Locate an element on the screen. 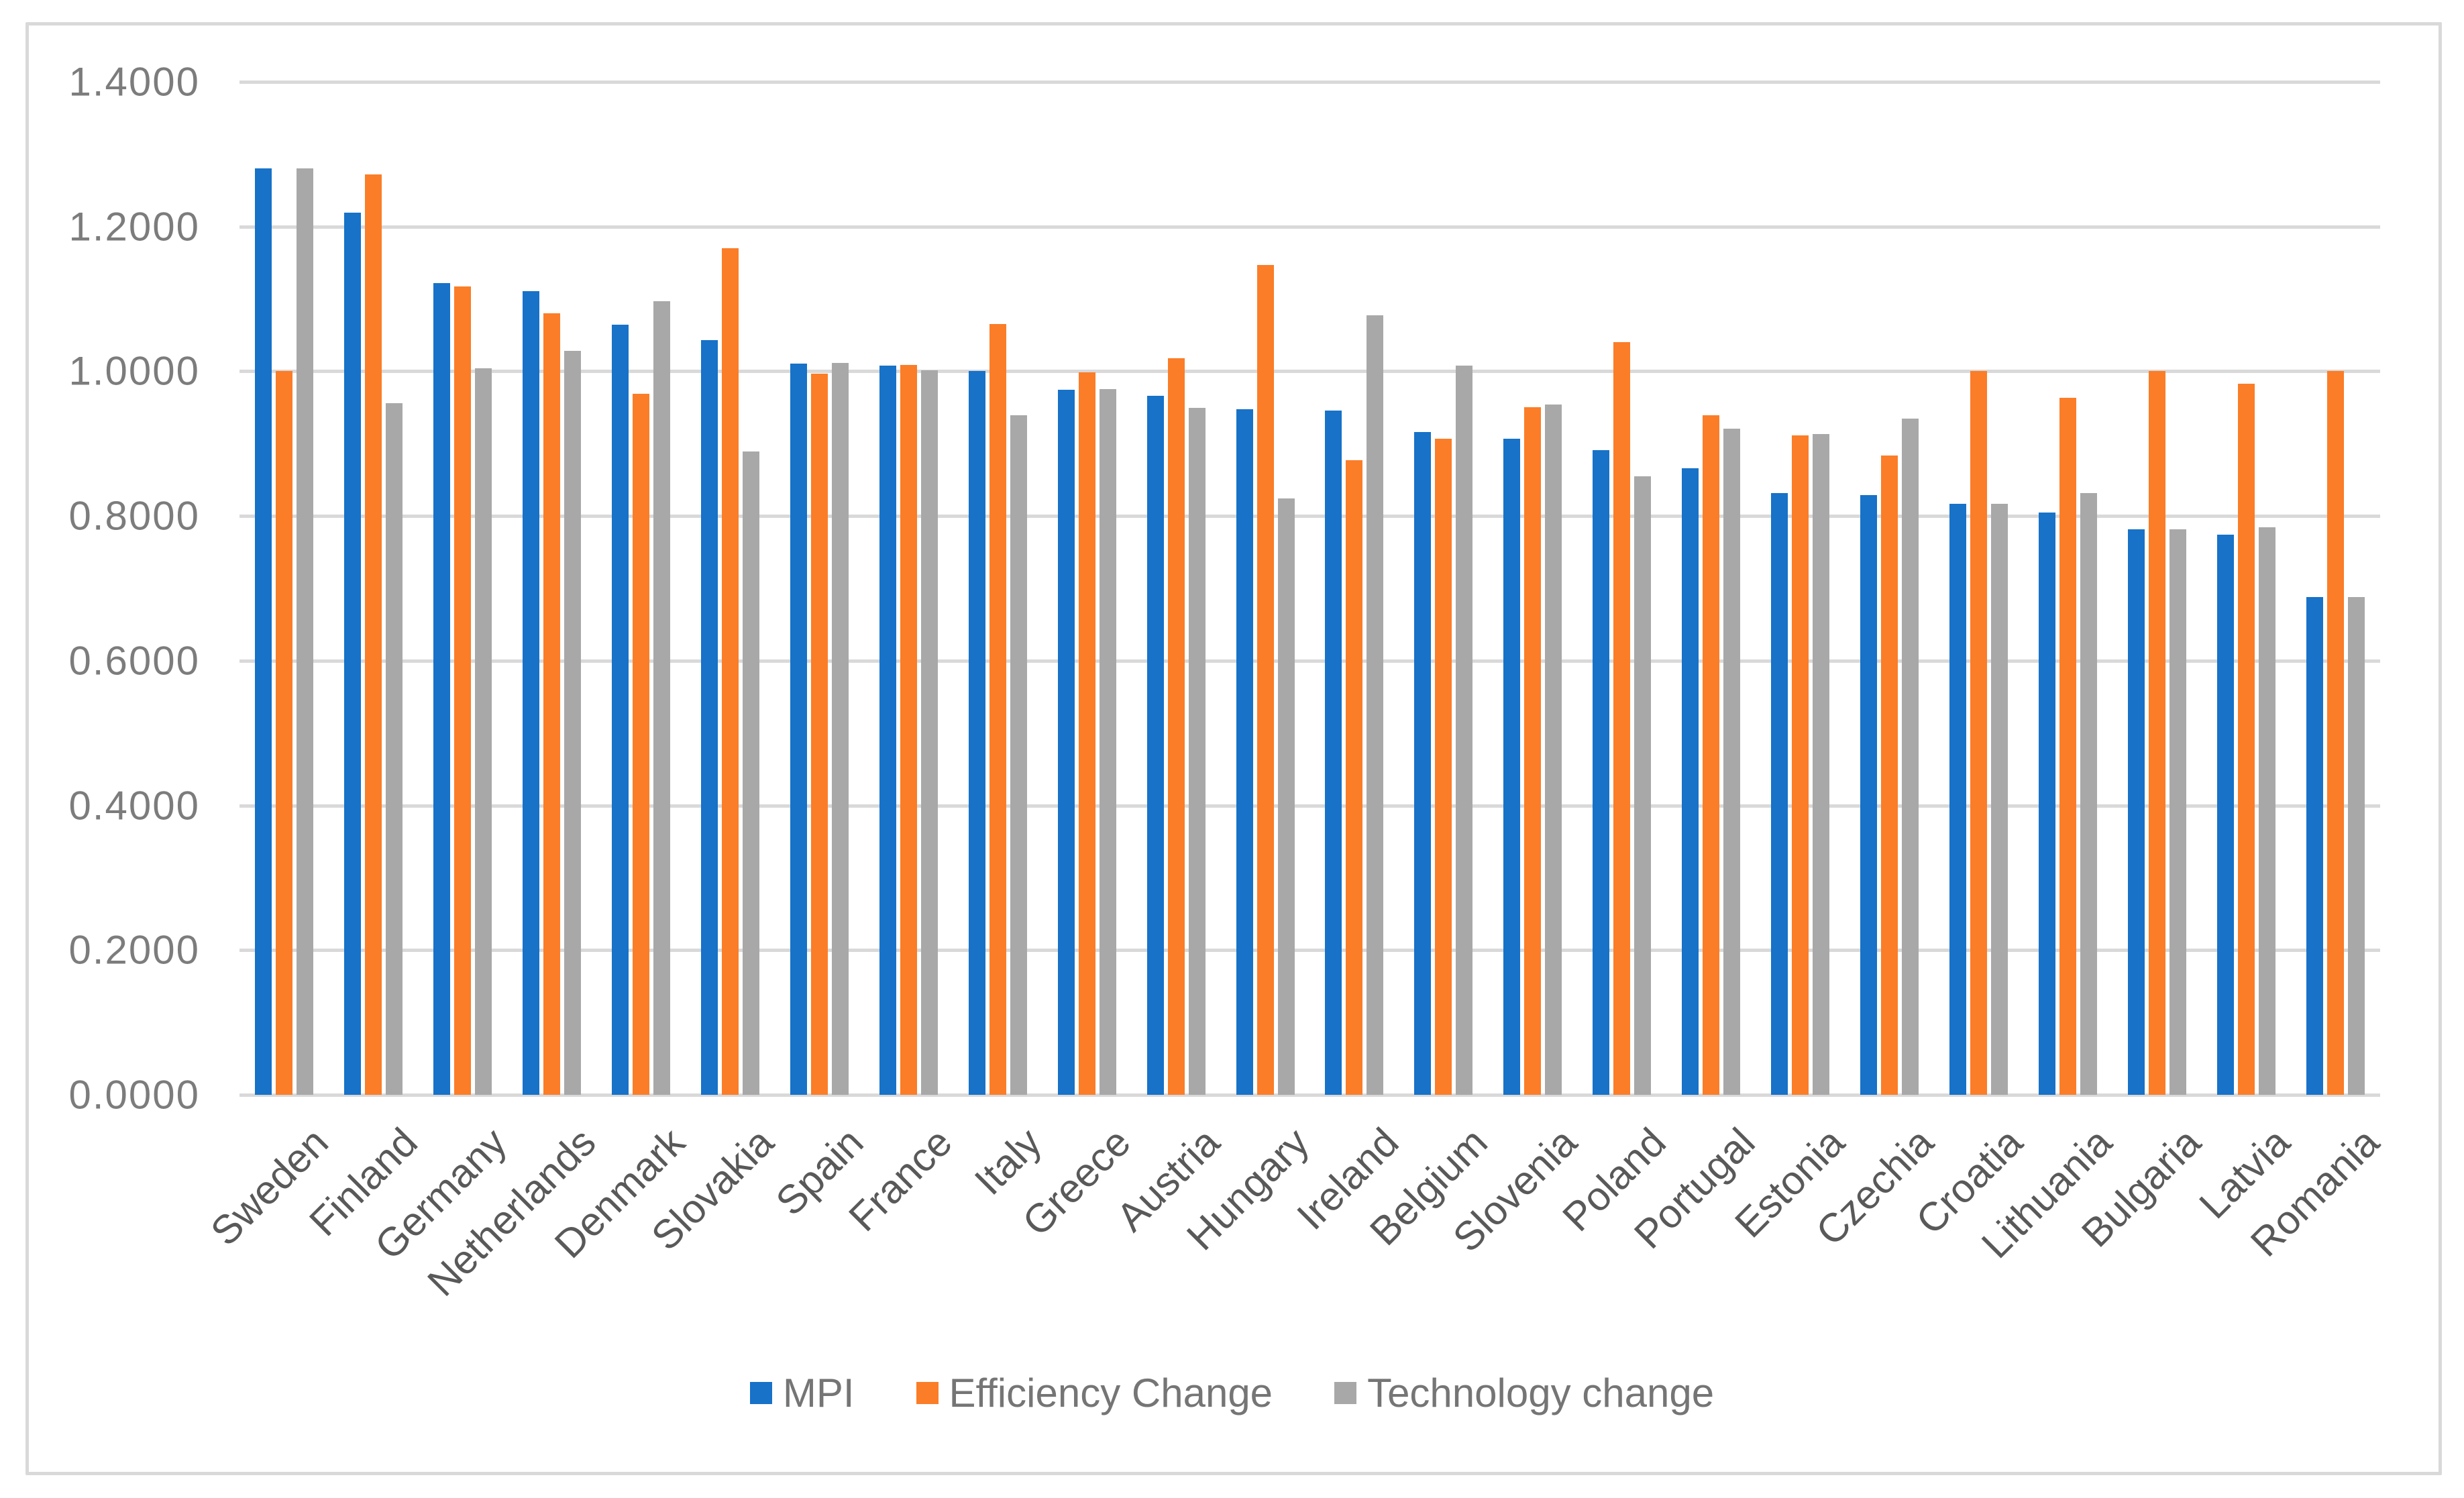  bar-mpi-czechia is located at coordinates (1869, 794).